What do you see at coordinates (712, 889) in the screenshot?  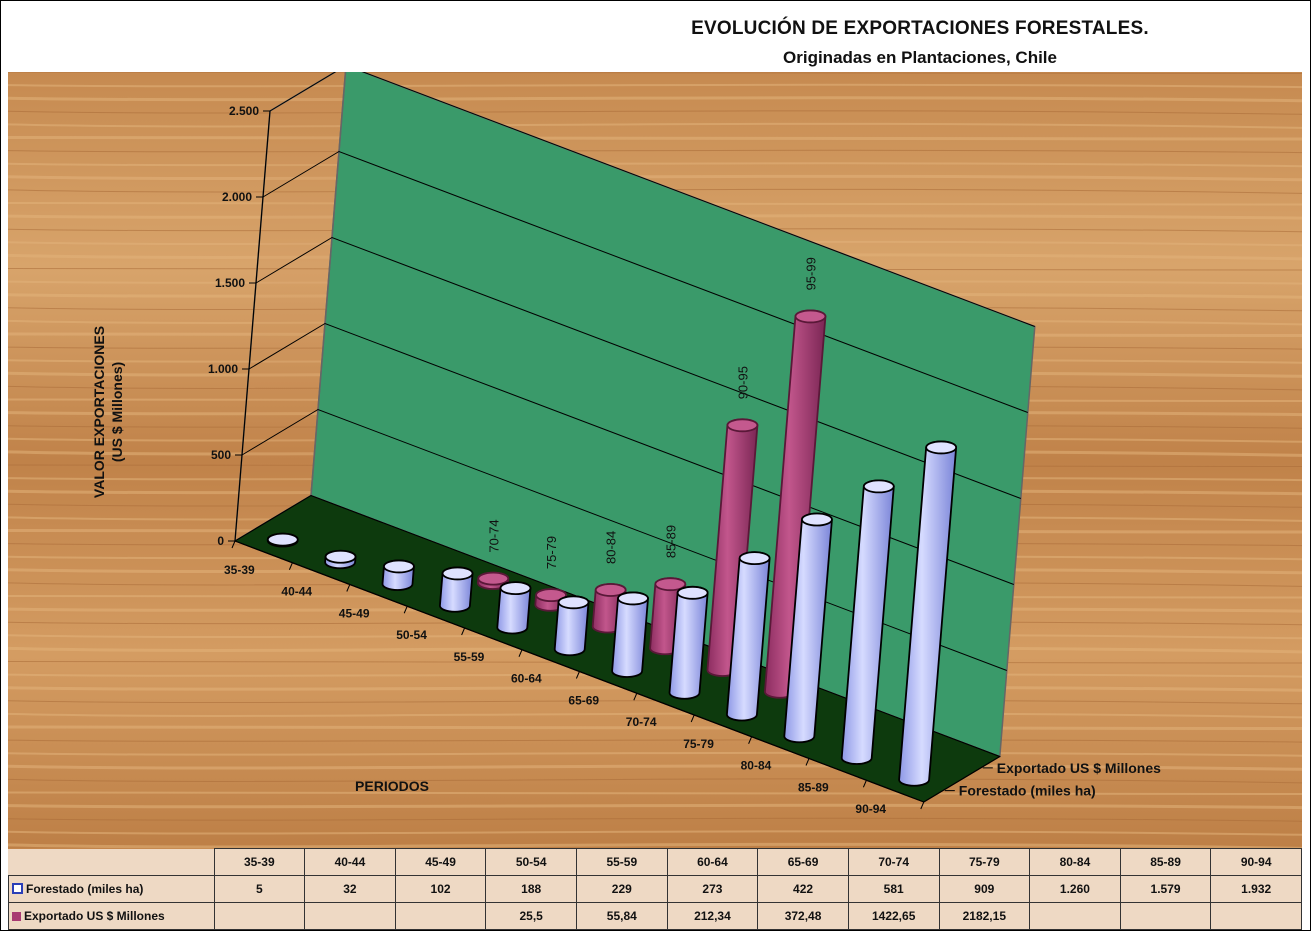 I see `table-cell: 273` at bounding box center [712, 889].